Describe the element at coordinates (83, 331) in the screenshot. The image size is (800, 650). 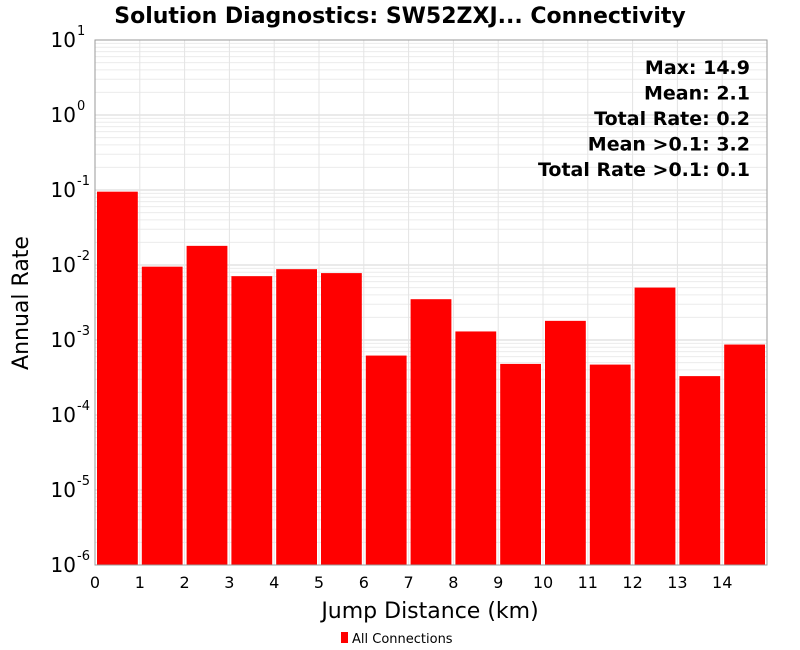
I see `y-tick-exponent: -3` at that location.